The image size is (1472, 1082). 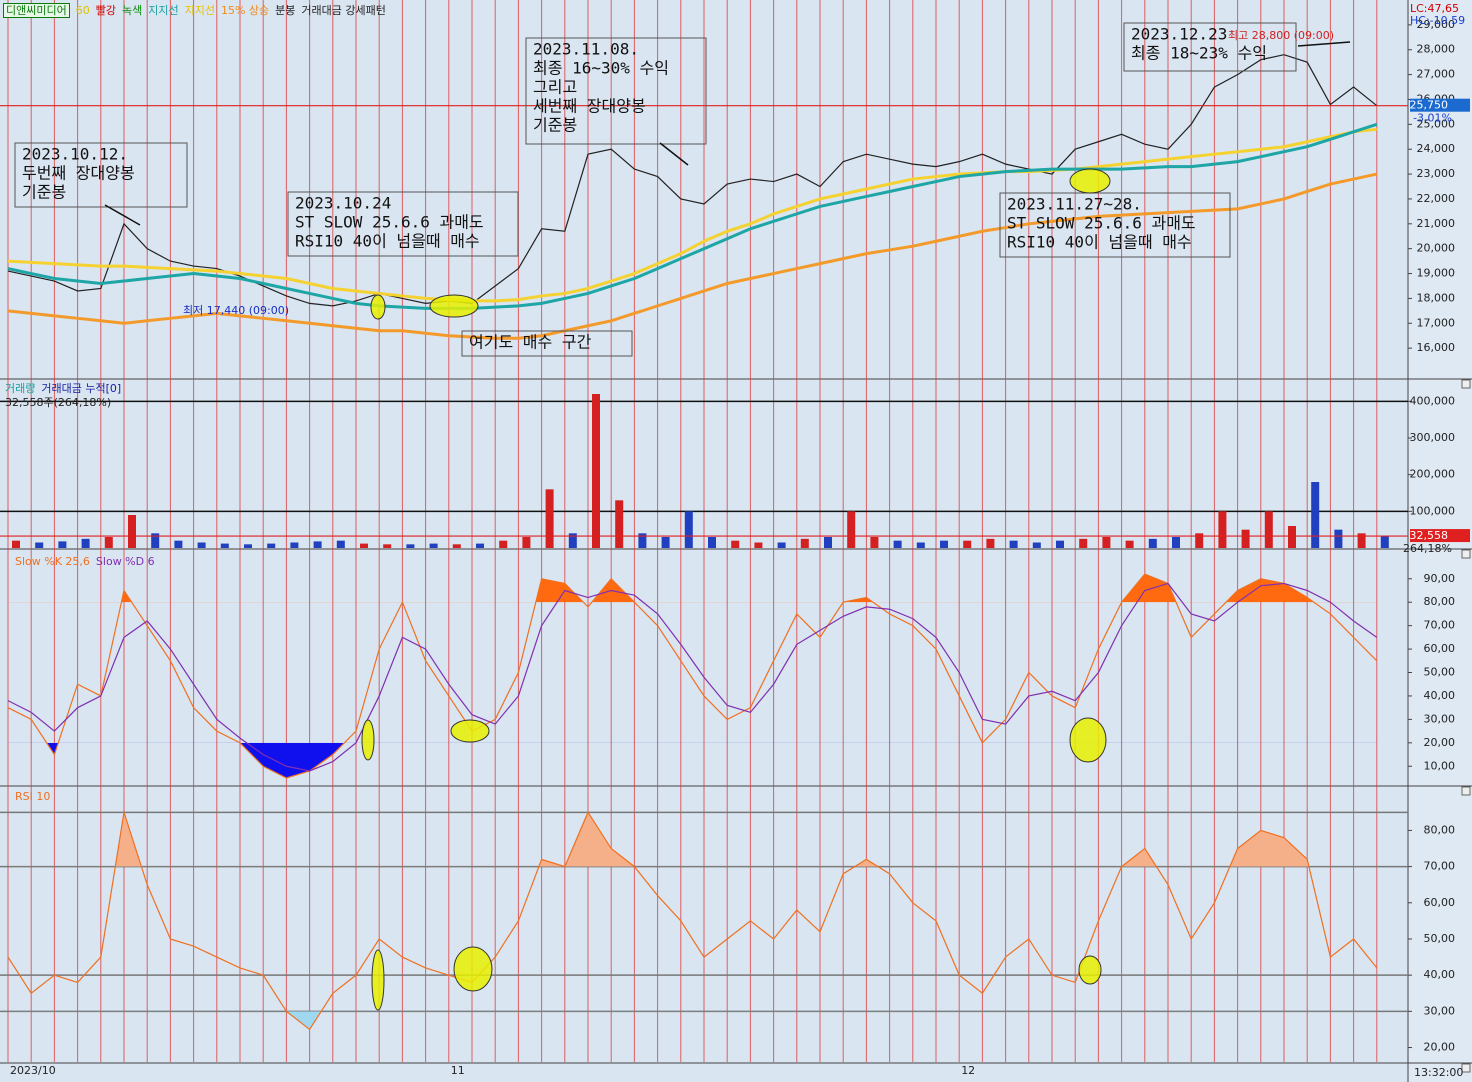 What do you see at coordinates (1440, 672) in the screenshot?
I see `y-tick-label: 50,00` at bounding box center [1440, 672].